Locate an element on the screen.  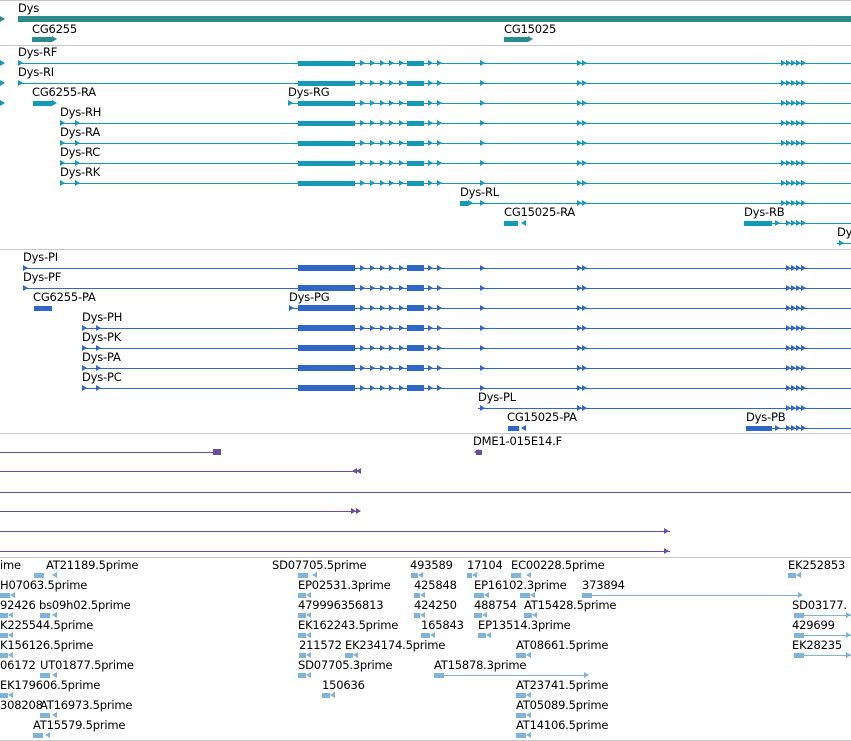
est-label: 373894 is located at coordinates (603, 585).